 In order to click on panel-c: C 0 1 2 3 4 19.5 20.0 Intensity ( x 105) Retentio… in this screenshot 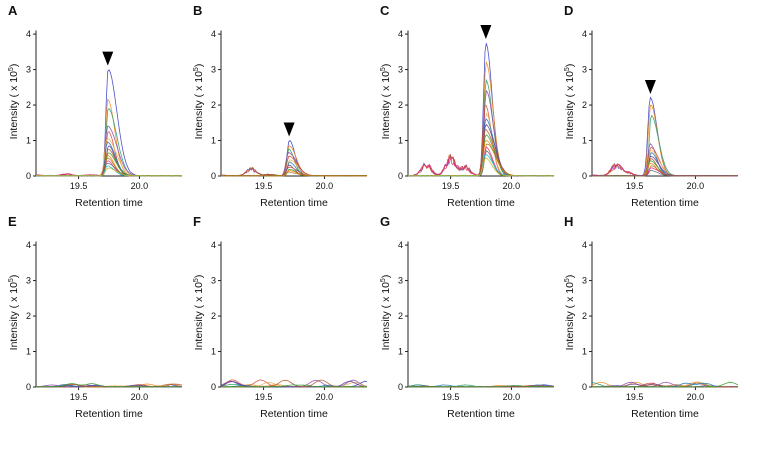, I will do `click(467, 106)`.